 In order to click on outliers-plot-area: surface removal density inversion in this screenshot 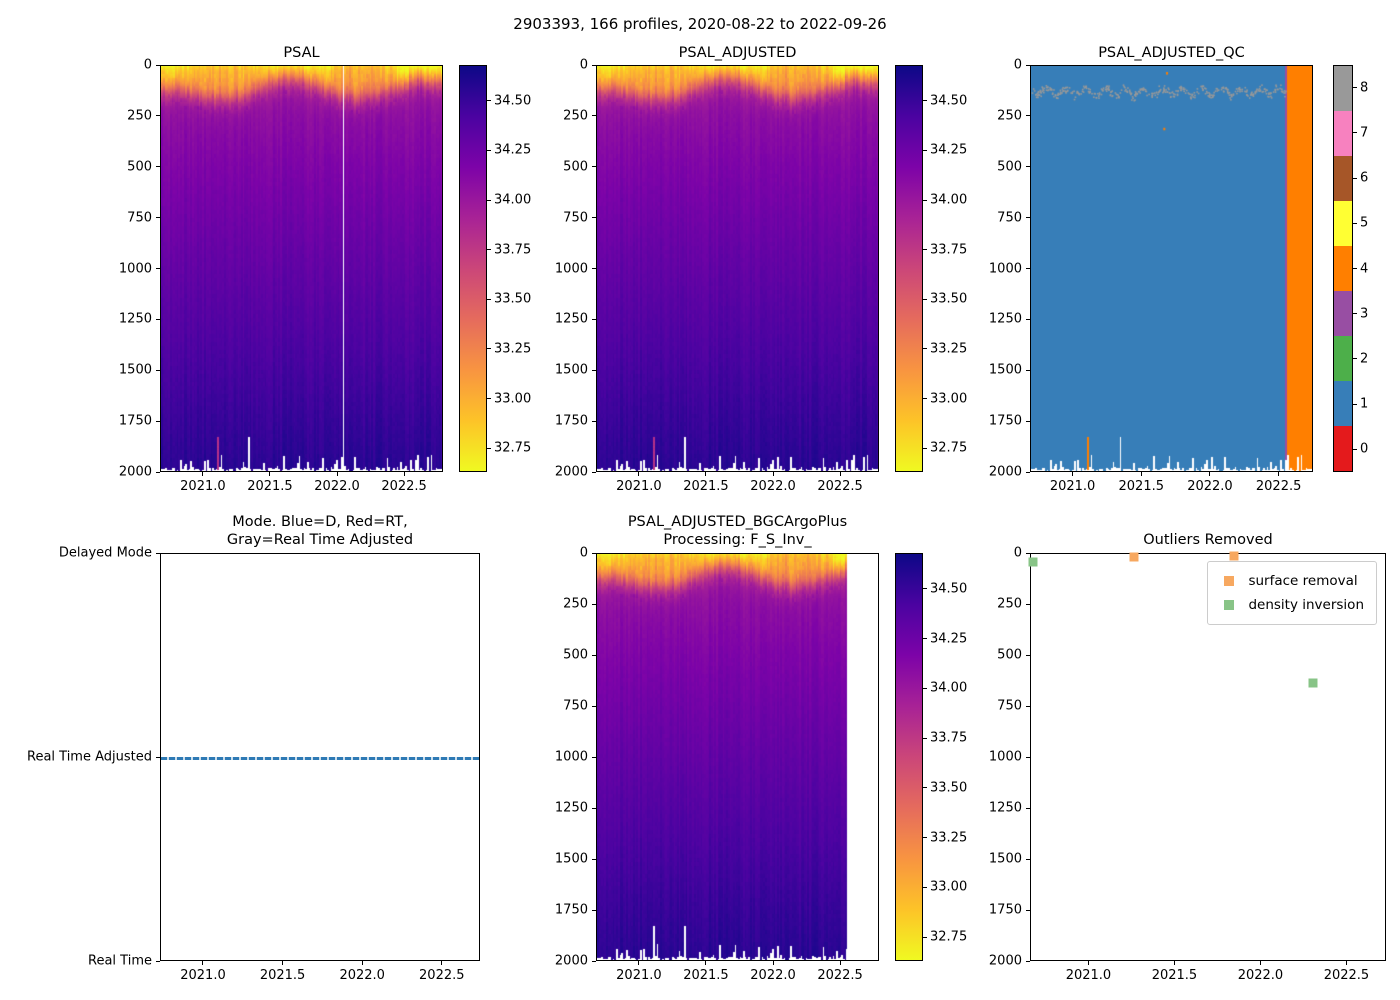, I will do `click(1207, 756)`.